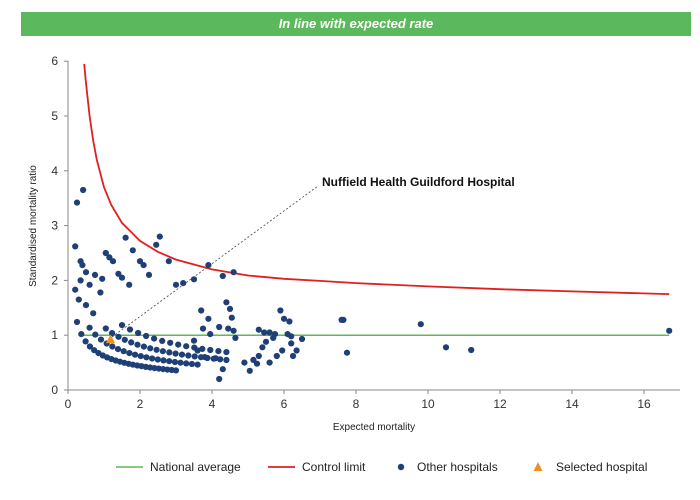 The width and height of the screenshot is (700, 500). What do you see at coordinates (374, 427) in the screenshot?
I see `x-axis-title: Expected mortality` at bounding box center [374, 427].